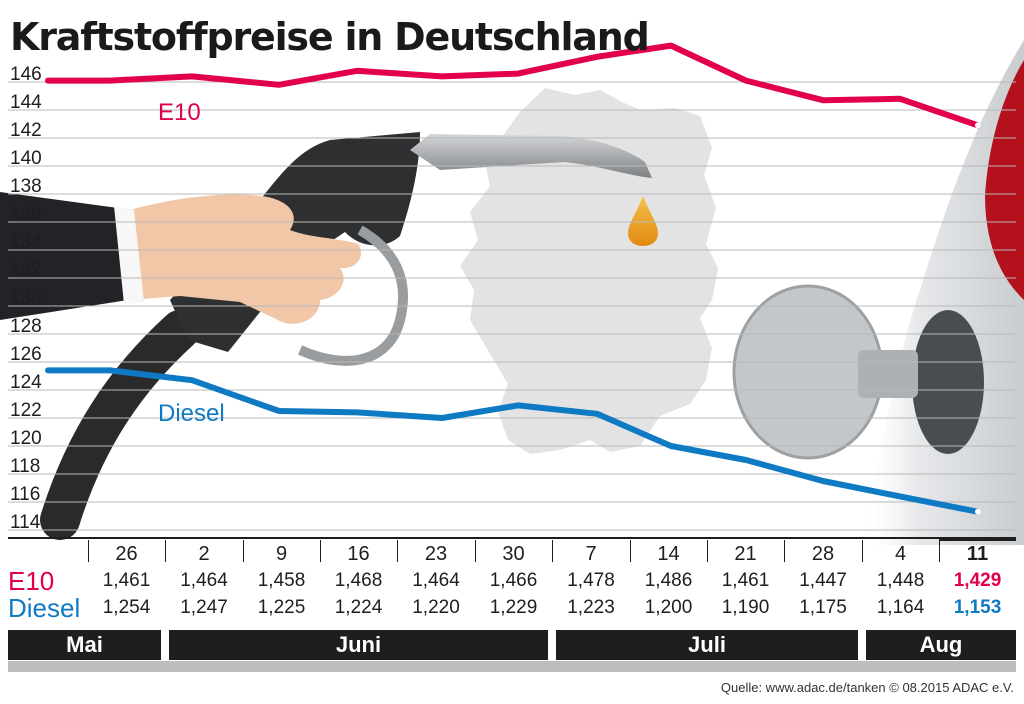 This screenshot has height=704, width=1024. I want to click on table-cell-e10: 1,448, so click(900, 580).